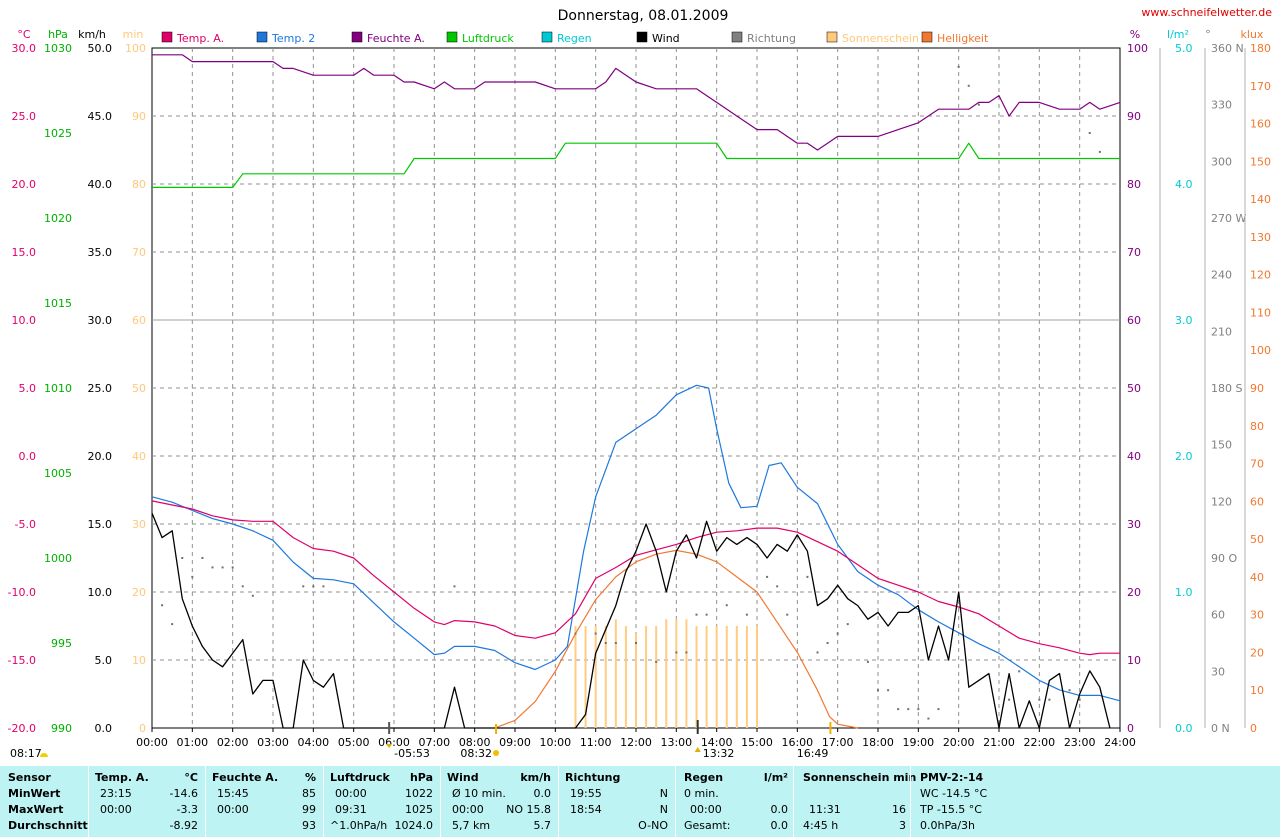 The height and width of the screenshot is (837, 1280). I want to click on pressure-max-value: 1025, so click(419, 809).